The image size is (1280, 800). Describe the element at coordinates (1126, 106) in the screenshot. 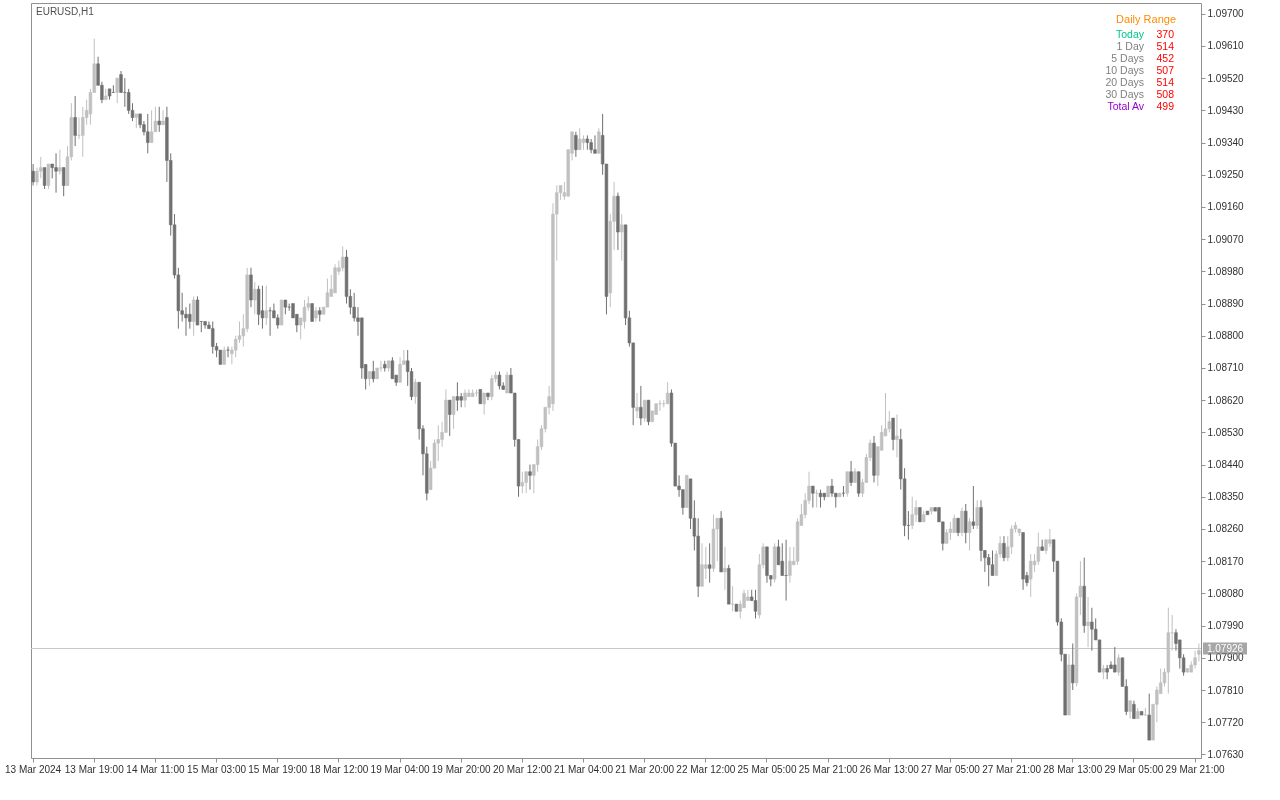

I see `category-label: Total Av` at that location.